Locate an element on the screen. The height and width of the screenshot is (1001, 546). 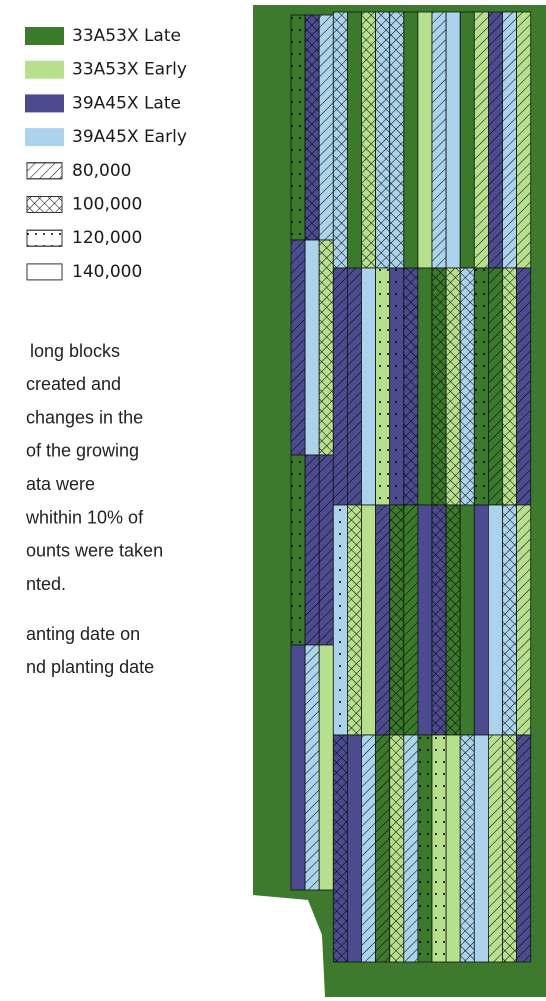
text-line: created and is located at coordinates (73, 384).